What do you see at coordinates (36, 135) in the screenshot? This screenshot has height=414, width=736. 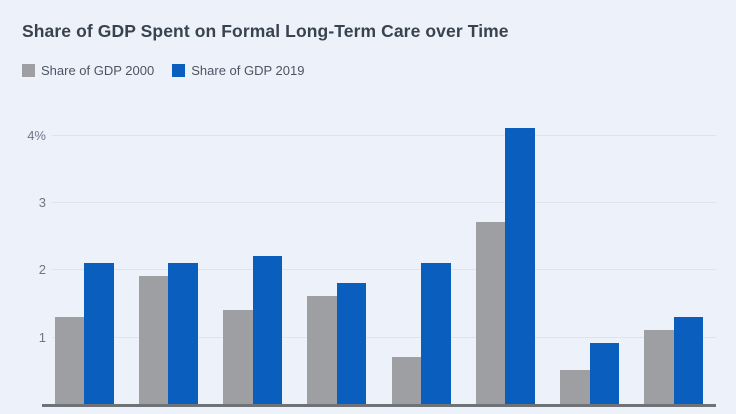 I see `y-tick-label-4: 4%` at bounding box center [36, 135].